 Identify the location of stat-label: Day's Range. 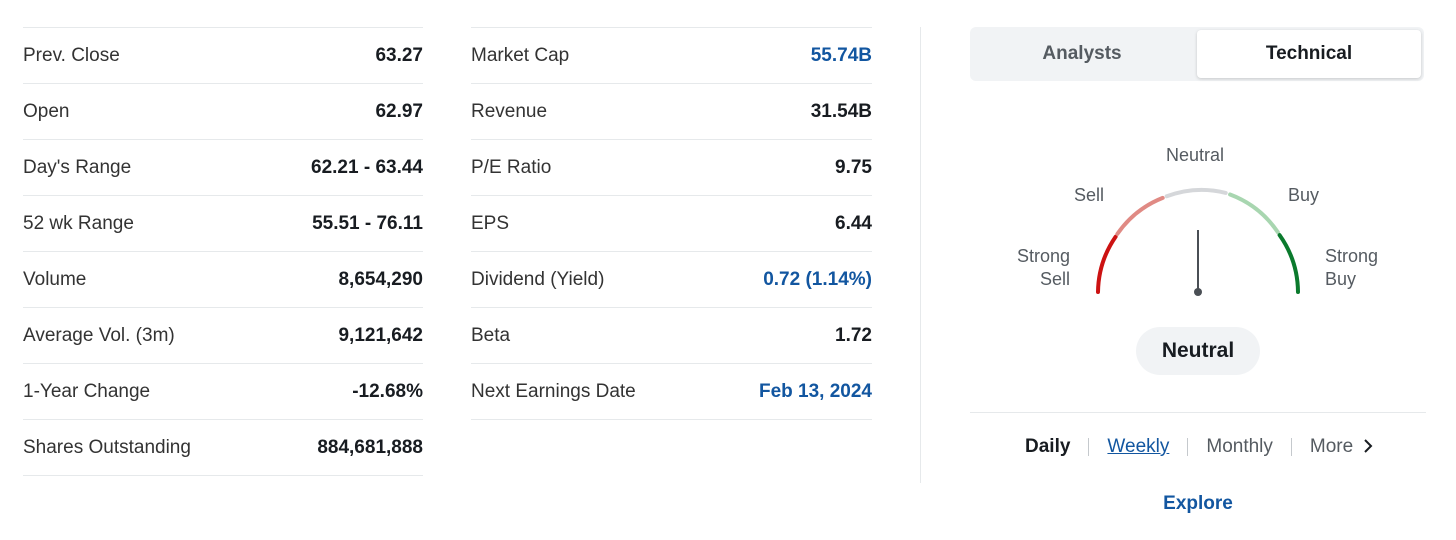
(77, 167).